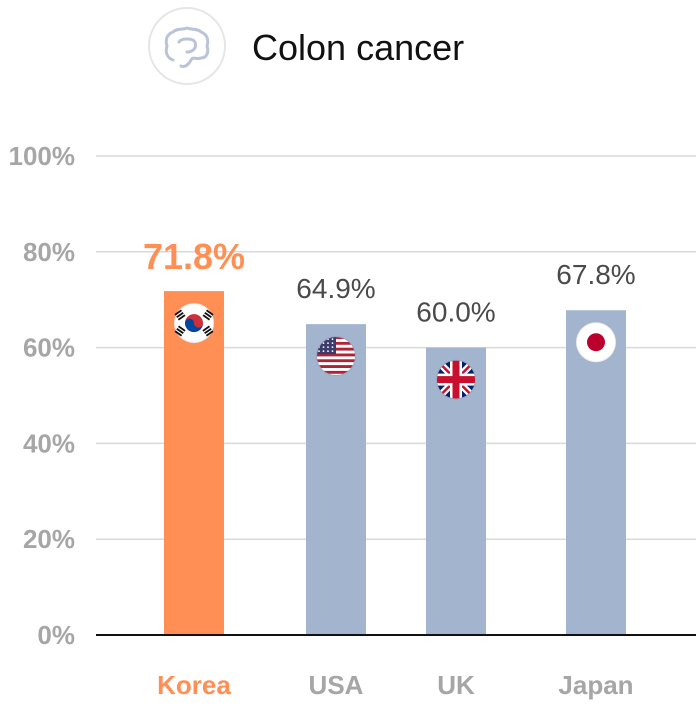 Image resolution: width=696 pixels, height=712 pixels. Describe the element at coordinates (595, 274) in the screenshot. I see `data-label-japan: 67.8%` at that location.